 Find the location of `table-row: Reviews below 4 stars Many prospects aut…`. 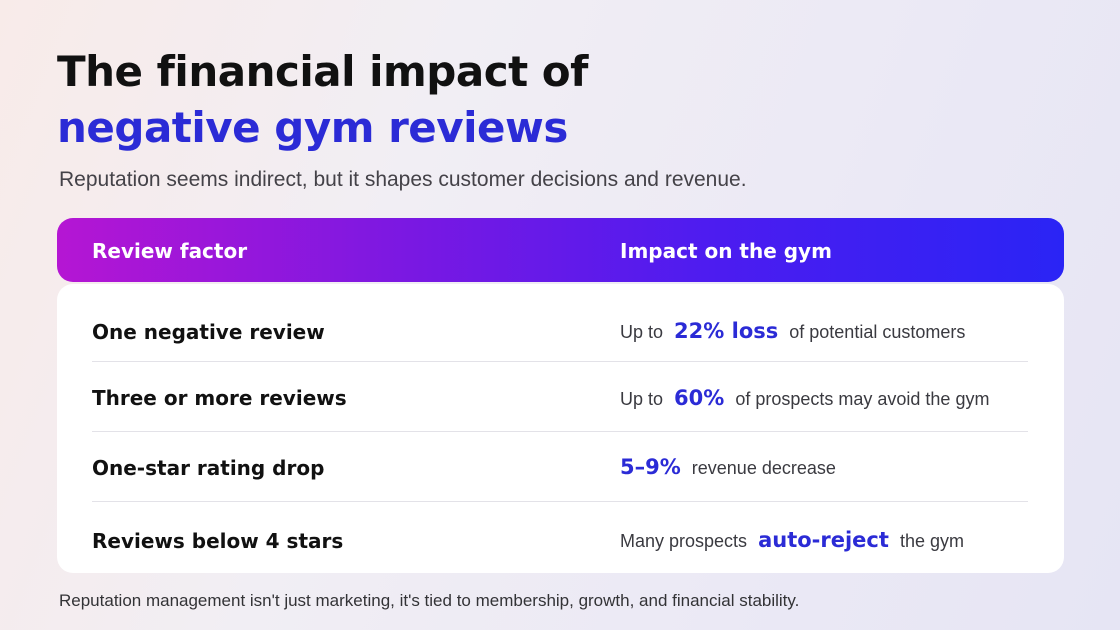

table-row: Reviews below 4 stars Many prospects aut… is located at coordinates (560, 537).